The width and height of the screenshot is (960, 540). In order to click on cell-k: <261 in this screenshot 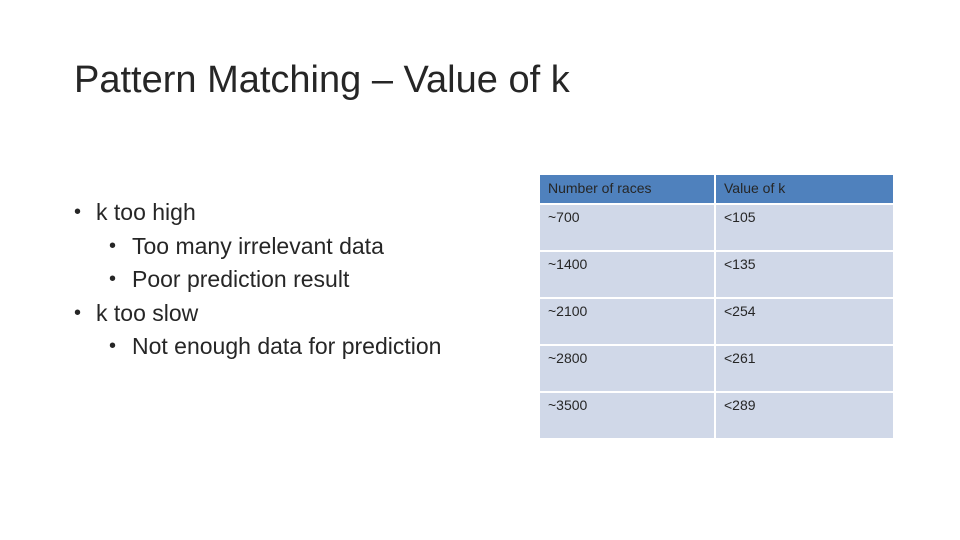, I will do `click(804, 367)`.